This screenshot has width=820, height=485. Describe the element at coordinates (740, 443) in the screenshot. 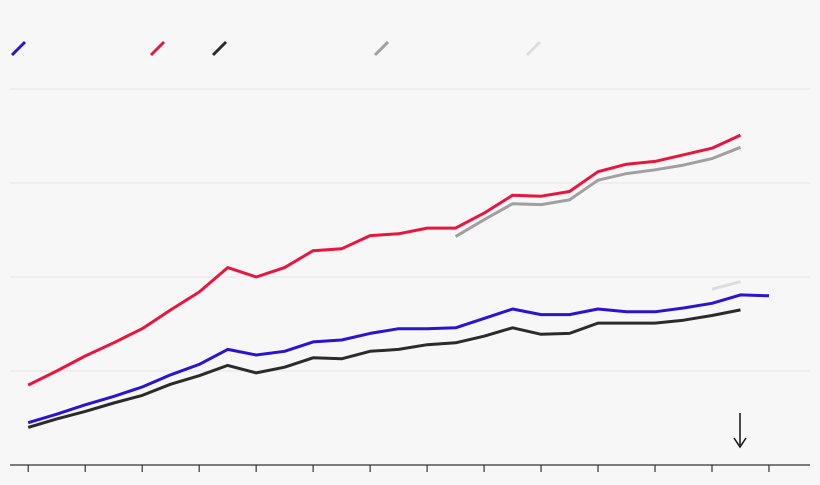

I see `arrow-head` at that location.